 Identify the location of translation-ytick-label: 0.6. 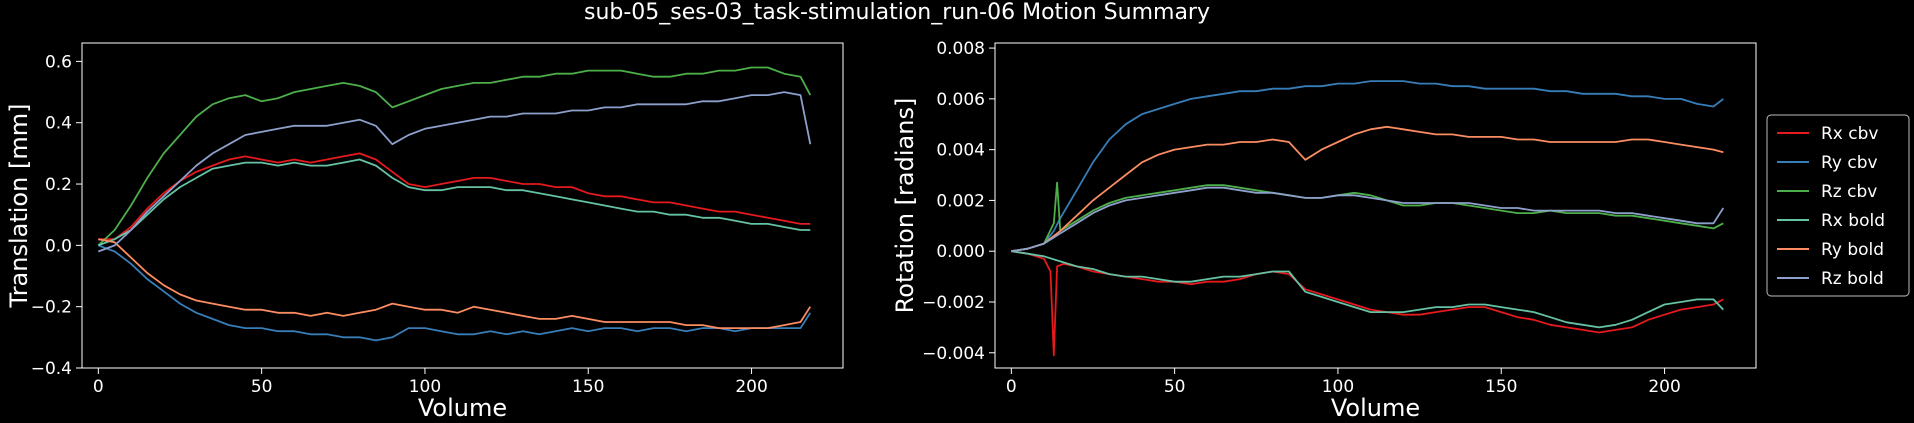
(58, 62).